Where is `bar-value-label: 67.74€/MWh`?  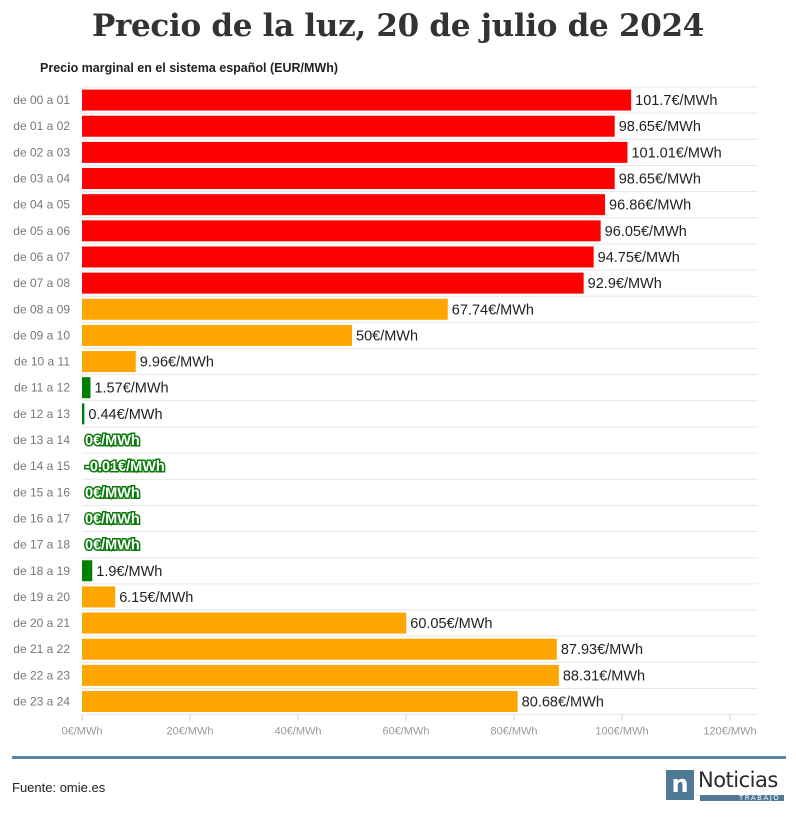
bar-value-label: 67.74€/MWh is located at coordinates (493, 310).